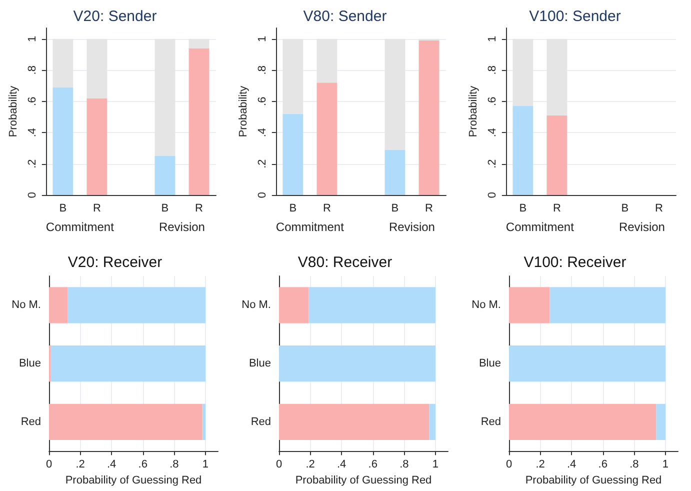 The height and width of the screenshot is (491, 691). Describe the element at coordinates (575, 16) in the screenshot. I see `chart-title: V100: Sender` at that location.